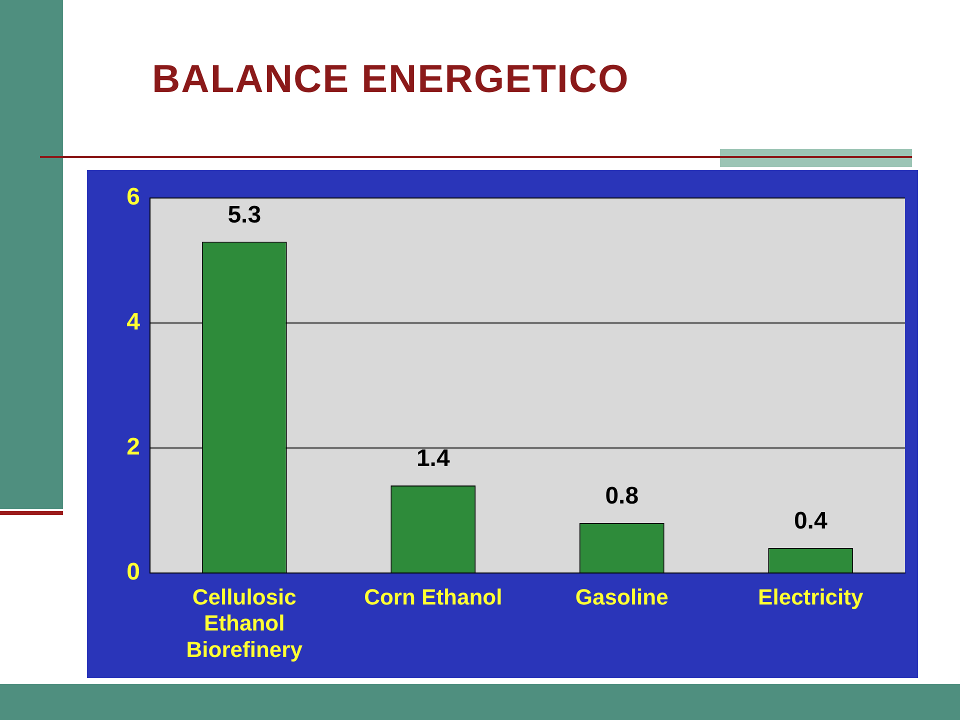 The height and width of the screenshot is (720, 960). I want to click on x-tick-label: Gasoline, so click(621, 597).